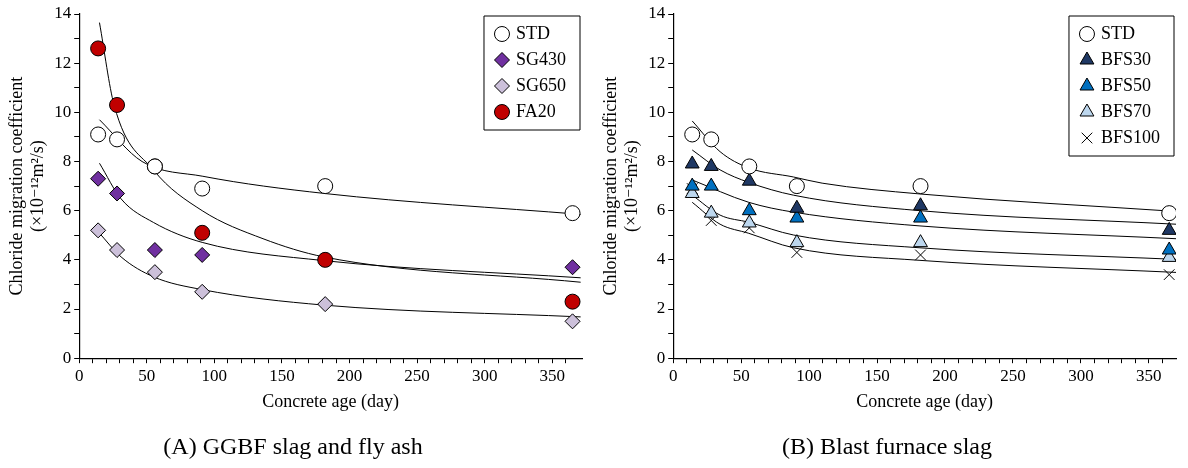 Image resolution: width=1188 pixels, height=468 pixels. Describe the element at coordinates (293, 445) in the screenshot. I see `text: (A) GGBF slag and fly ash` at that location.